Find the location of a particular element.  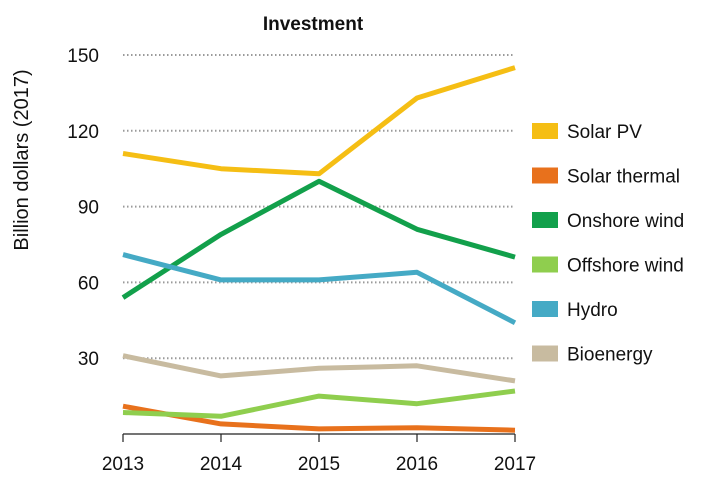

legend-label: Offshore wind is located at coordinates (625, 266).